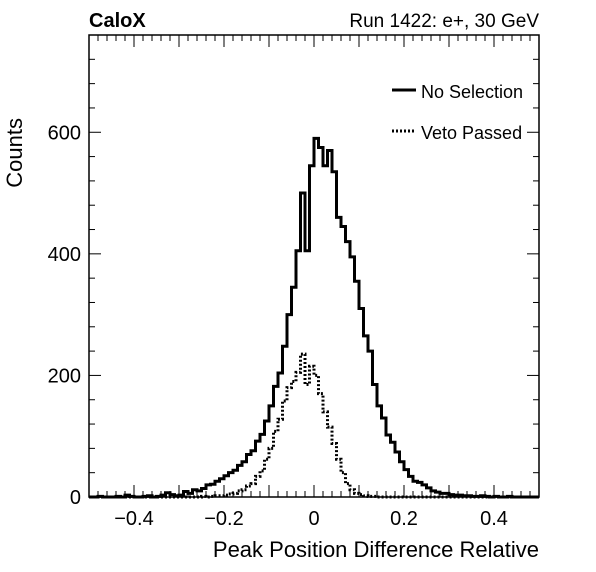 The width and height of the screenshot is (596, 572). Describe the element at coordinates (14, 153) in the screenshot. I see `y-axis-title: Counts` at that location.